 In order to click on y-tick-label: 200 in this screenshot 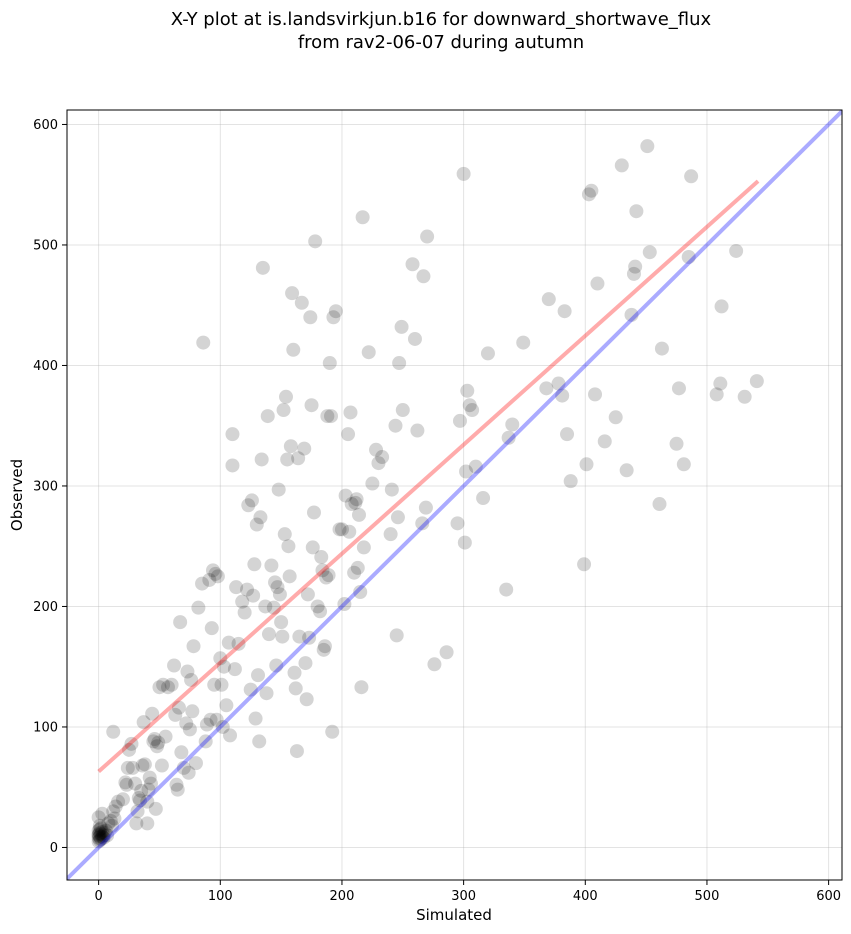, I will do `click(45, 607)`.